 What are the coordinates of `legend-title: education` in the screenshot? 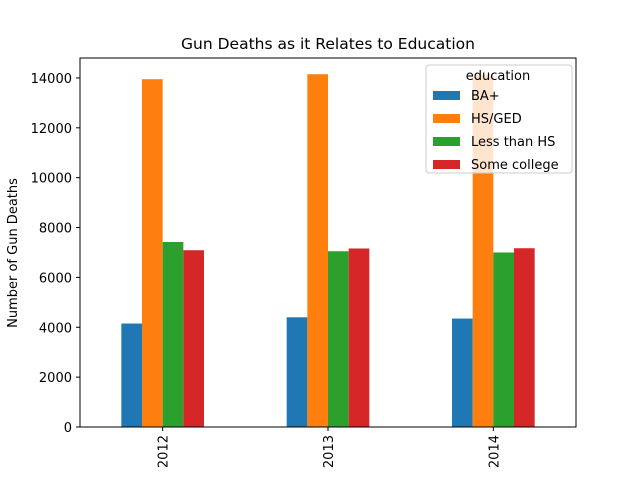 It's located at (498, 76).